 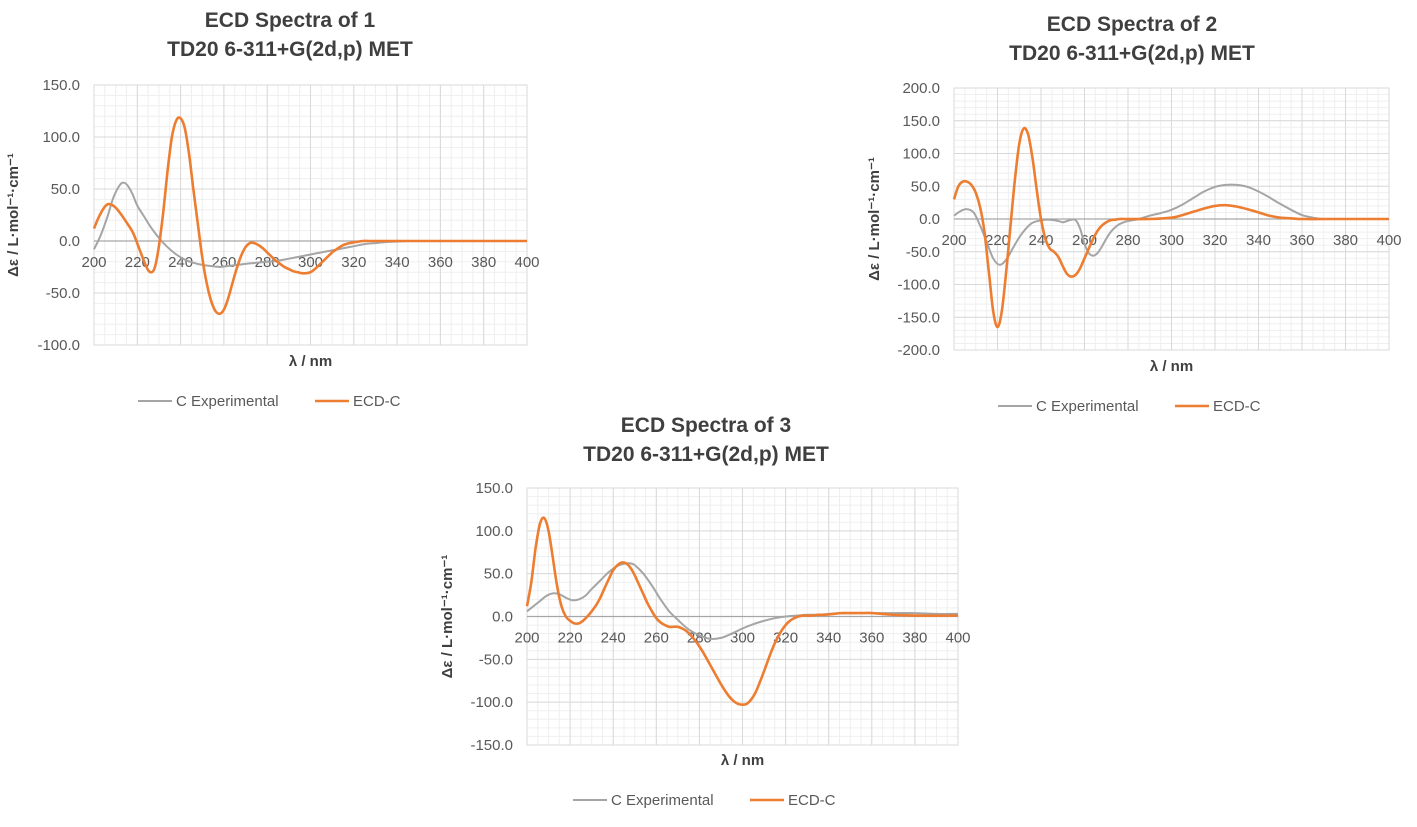 What do you see at coordinates (706, 425) in the screenshot?
I see `chart-title-line: ECD Spectra of 3` at bounding box center [706, 425].